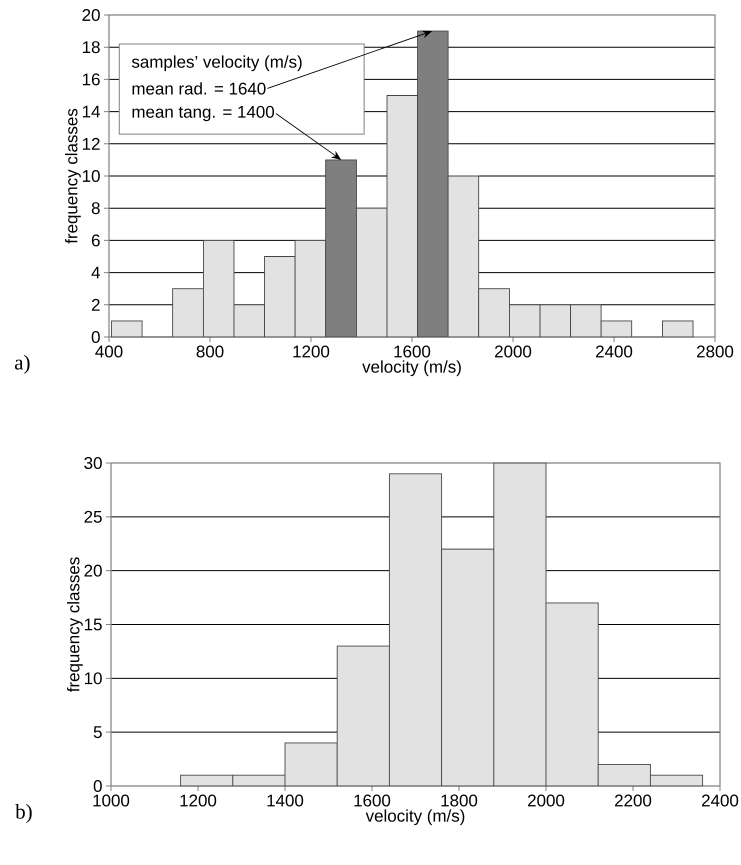  What do you see at coordinates (98, 732) in the screenshot?
I see `y-tick-label: 5` at bounding box center [98, 732].